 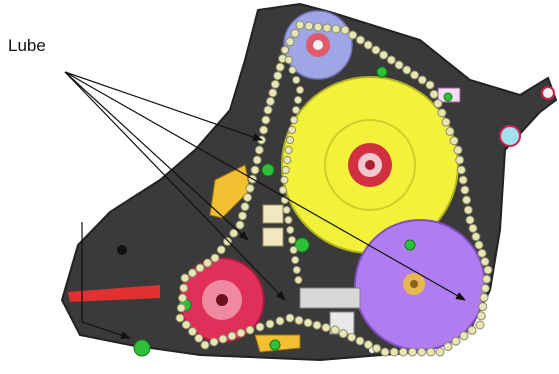 What do you see at coordinates (222, 300) in the screenshot?
I see `red-gear-shaft` at bounding box center [222, 300].